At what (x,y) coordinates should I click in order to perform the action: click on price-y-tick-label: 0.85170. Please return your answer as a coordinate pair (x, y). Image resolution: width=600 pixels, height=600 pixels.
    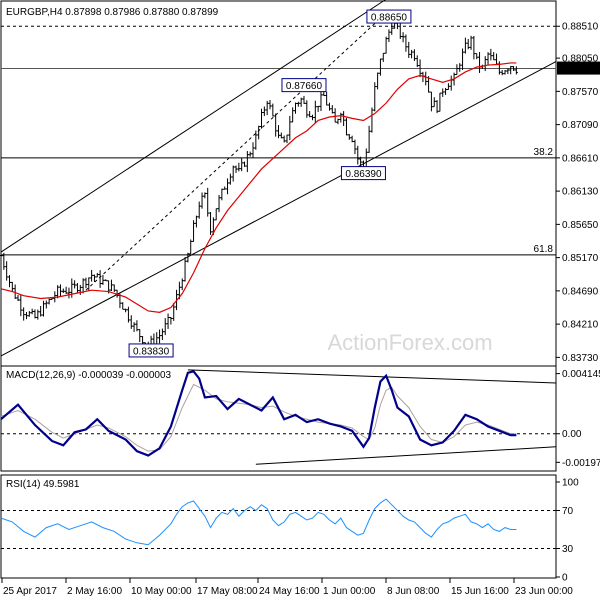
    Looking at the image, I should click on (580, 258).